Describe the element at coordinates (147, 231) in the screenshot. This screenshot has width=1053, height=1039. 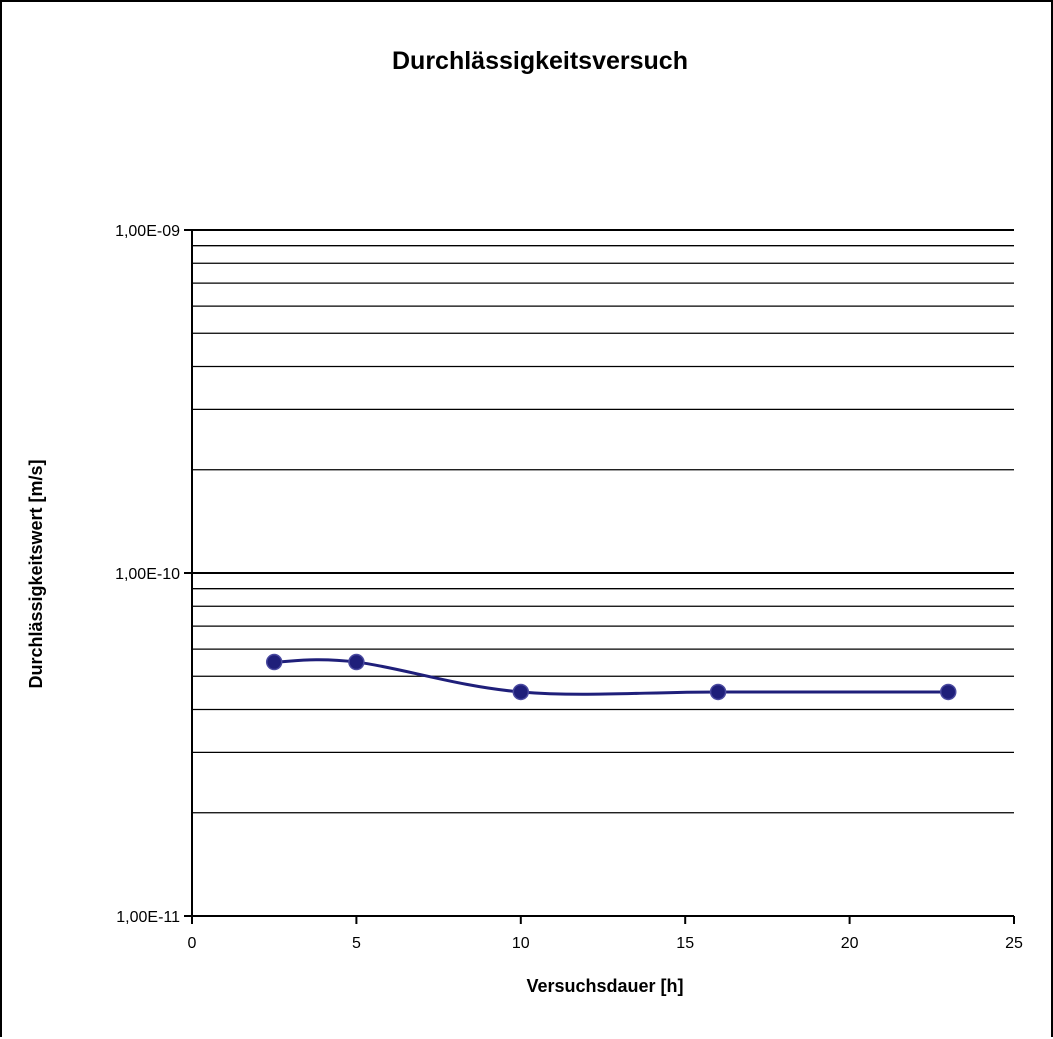
I see `y-tick-label: 1,00E-09` at that location.